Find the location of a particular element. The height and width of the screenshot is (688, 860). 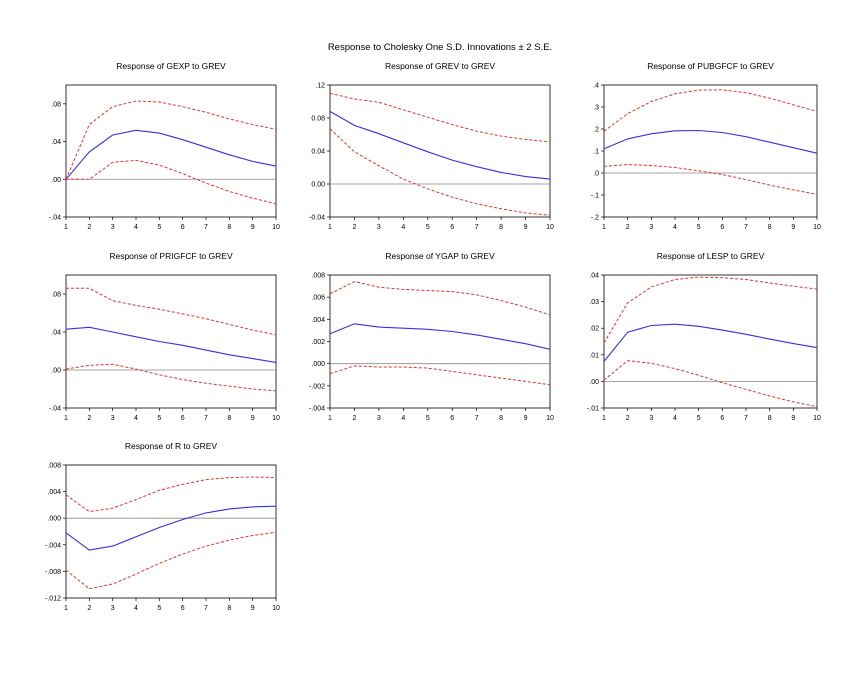

y-tick-label: .04 is located at coordinates (56, 142).